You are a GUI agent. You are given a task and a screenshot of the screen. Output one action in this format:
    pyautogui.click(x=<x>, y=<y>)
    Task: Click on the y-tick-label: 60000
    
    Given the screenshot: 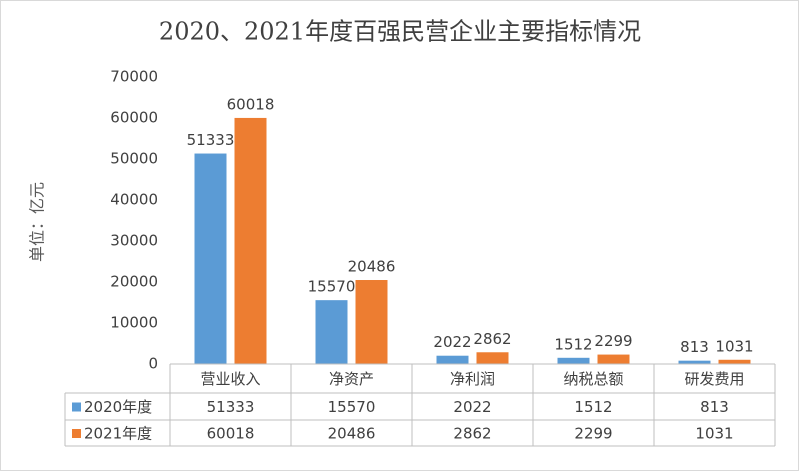 What is the action you would take?
    pyautogui.click(x=134, y=118)
    